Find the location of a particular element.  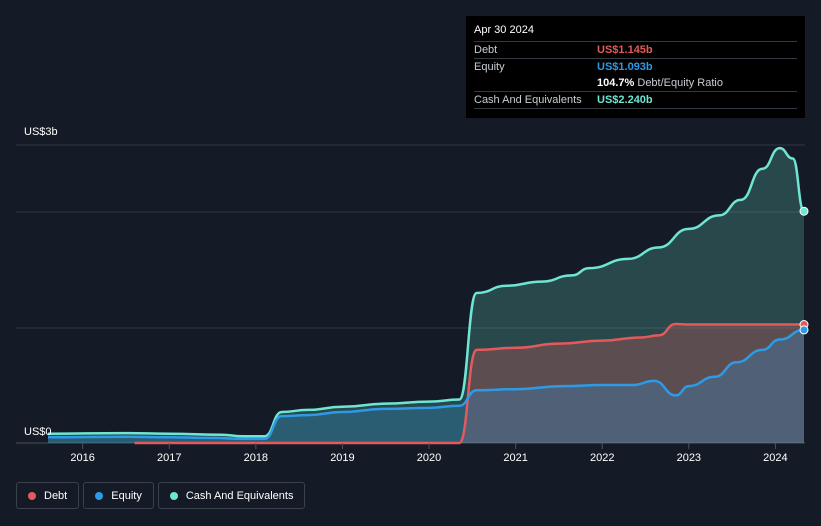

legend-item-equity: Equity is located at coordinates (118, 495).